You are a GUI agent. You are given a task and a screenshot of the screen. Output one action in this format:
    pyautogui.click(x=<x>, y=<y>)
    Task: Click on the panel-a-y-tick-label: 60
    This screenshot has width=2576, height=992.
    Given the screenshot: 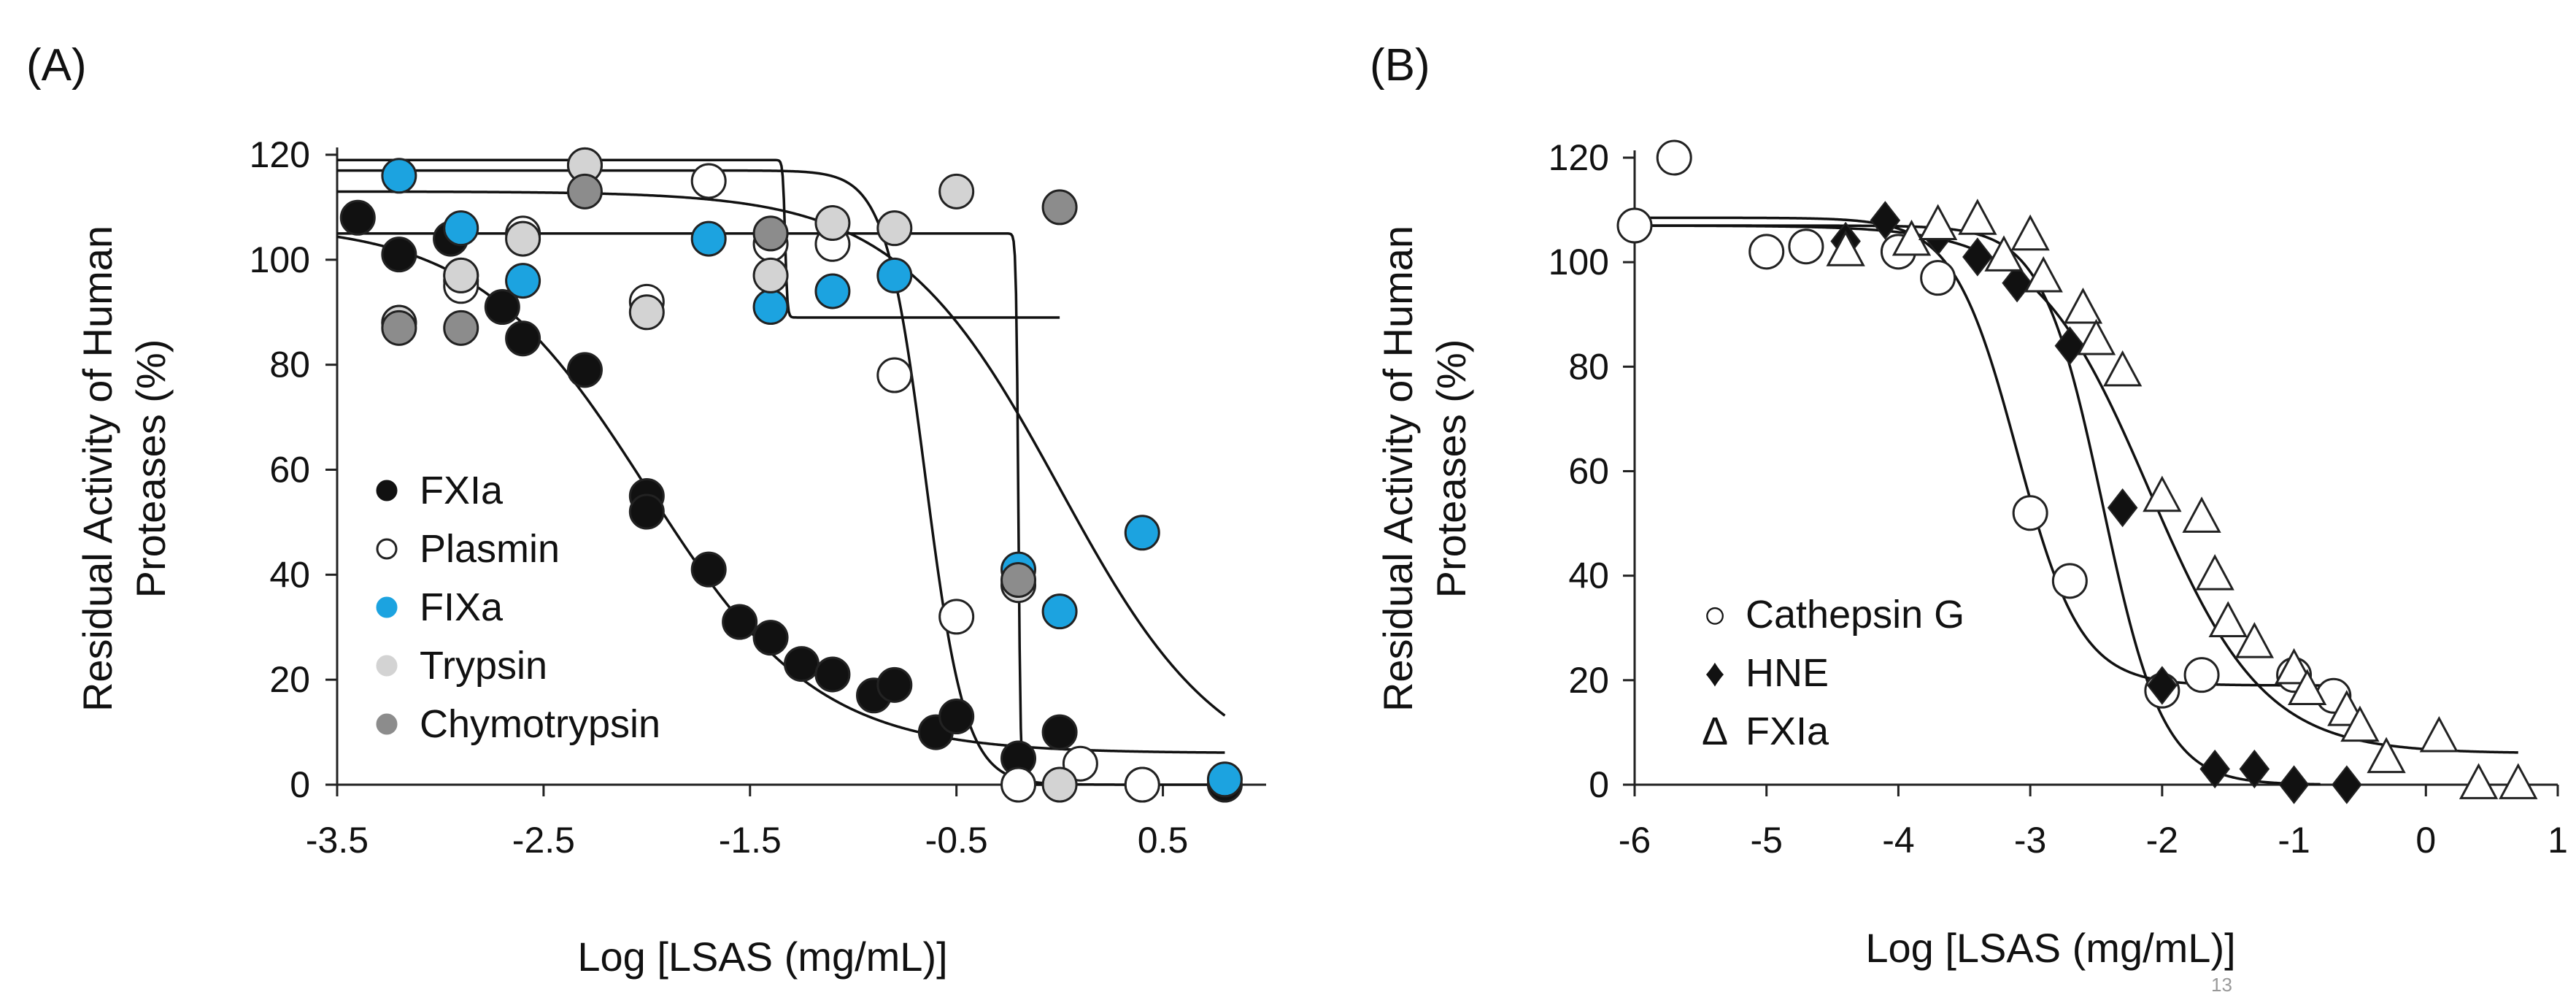 What is the action you would take?
    pyautogui.click(x=289, y=470)
    